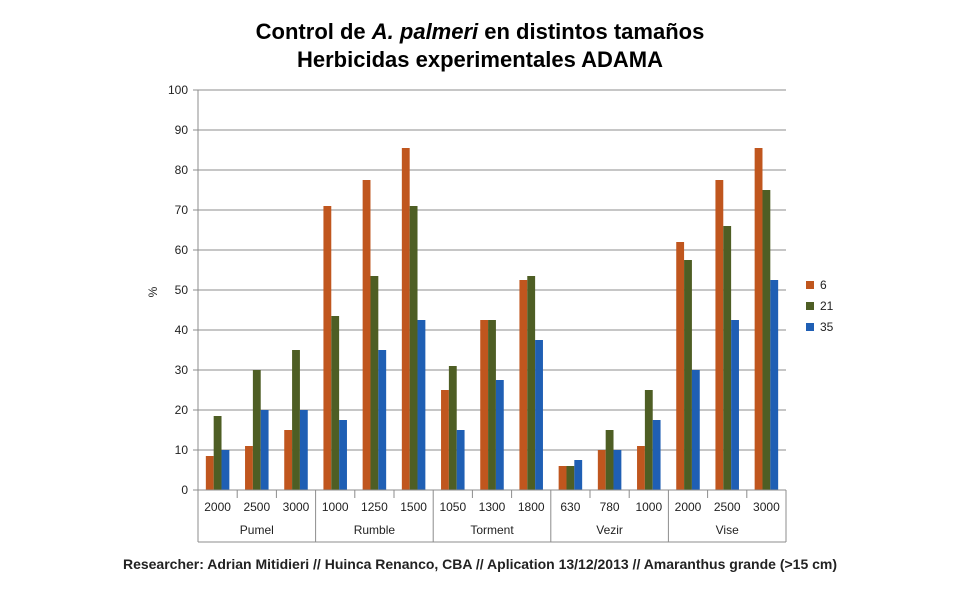 This screenshot has width=960, height=600. I want to click on x-group-label: Torment, so click(492, 530).